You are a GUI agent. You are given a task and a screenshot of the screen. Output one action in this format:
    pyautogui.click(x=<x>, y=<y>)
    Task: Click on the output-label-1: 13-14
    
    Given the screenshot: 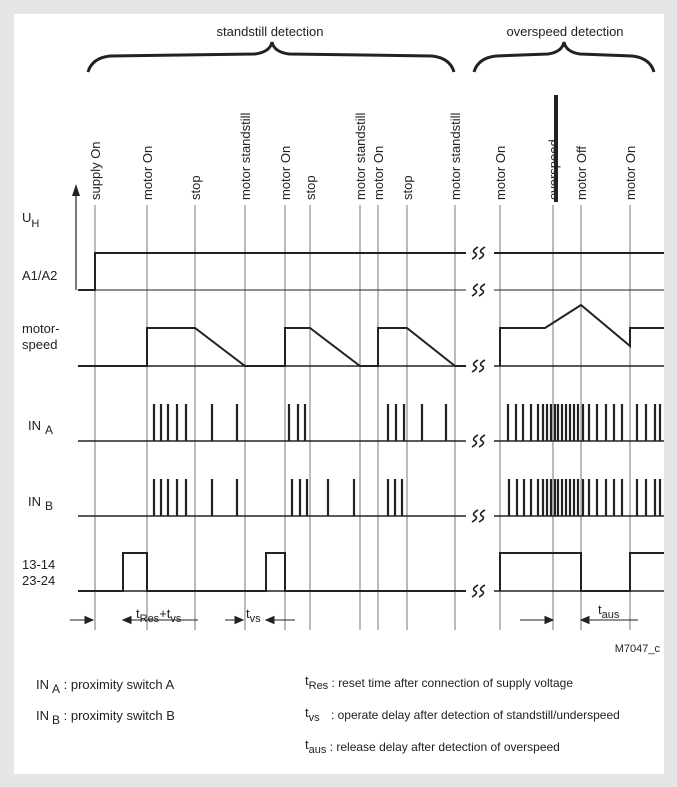 What is the action you would take?
    pyautogui.click(x=38, y=564)
    